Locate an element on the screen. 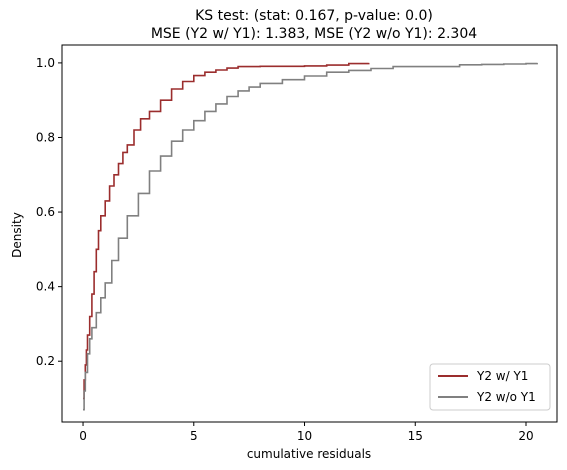 The width and height of the screenshot is (567, 470). legend-label-y2-with-y1: Y2 w/ Y1 is located at coordinates (502, 376).